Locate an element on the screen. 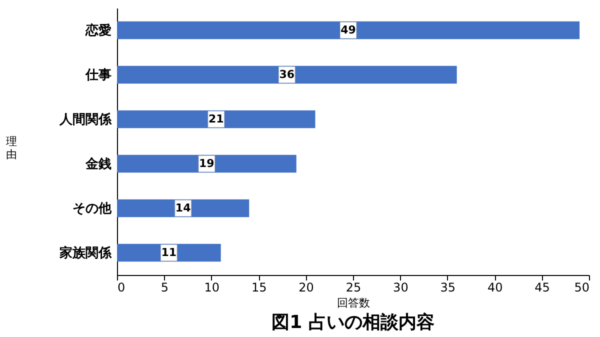  data-label: 49 is located at coordinates (348, 29).